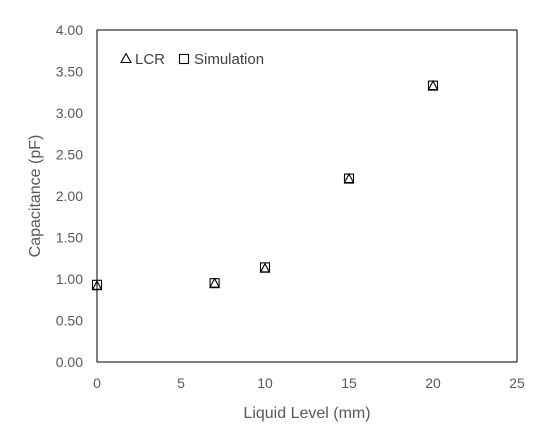 Image resolution: width=550 pixels, height=434 pixels. I want to click on x-tick-label: 10, so click(265, 383).